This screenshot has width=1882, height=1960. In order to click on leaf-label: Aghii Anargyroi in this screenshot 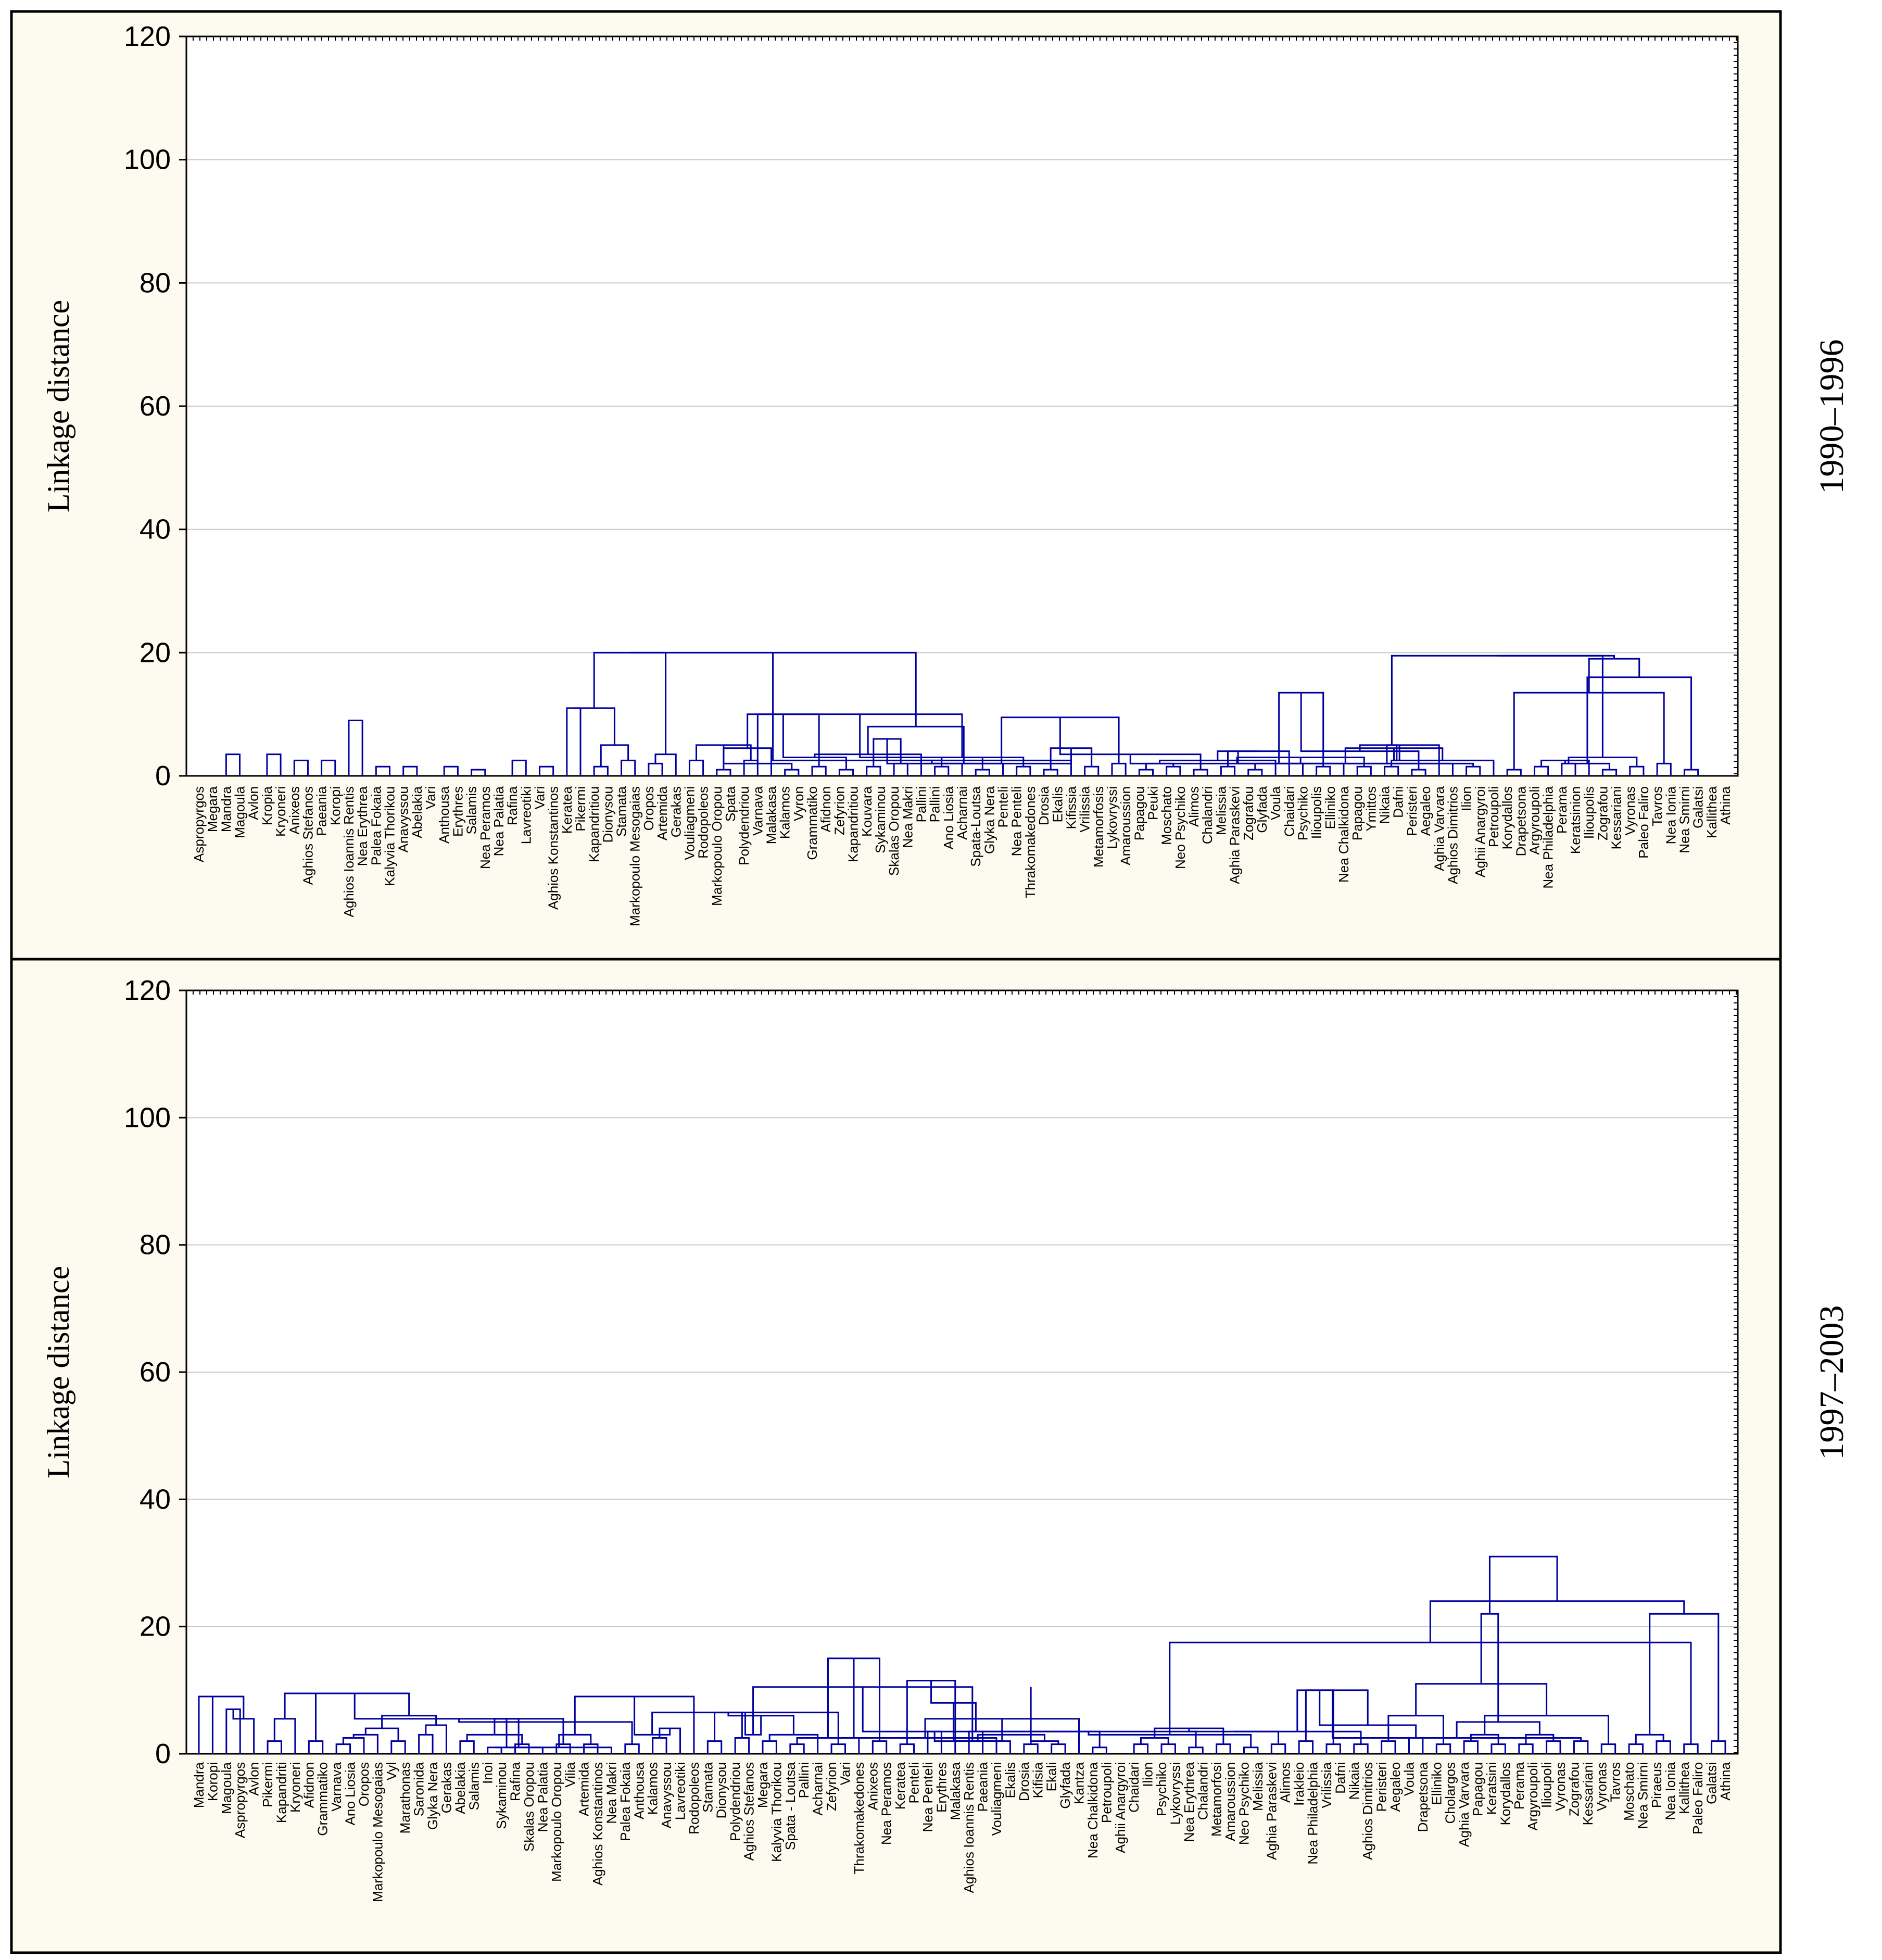, I will do `click(1480, 832)`.